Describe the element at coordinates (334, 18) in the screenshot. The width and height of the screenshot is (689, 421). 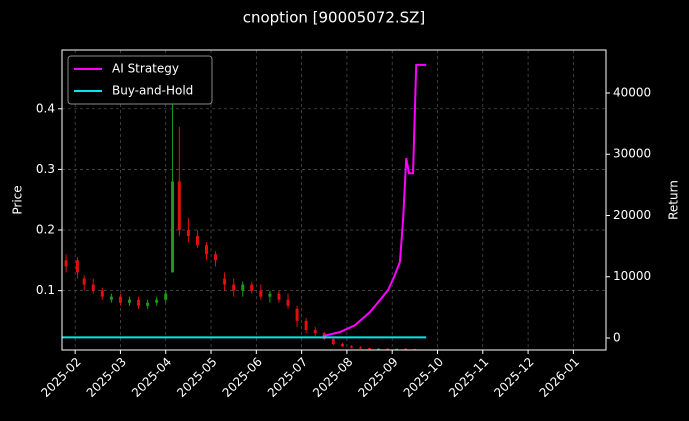
I see `chart-title: cnoption [90005072.SZ]` at that location.